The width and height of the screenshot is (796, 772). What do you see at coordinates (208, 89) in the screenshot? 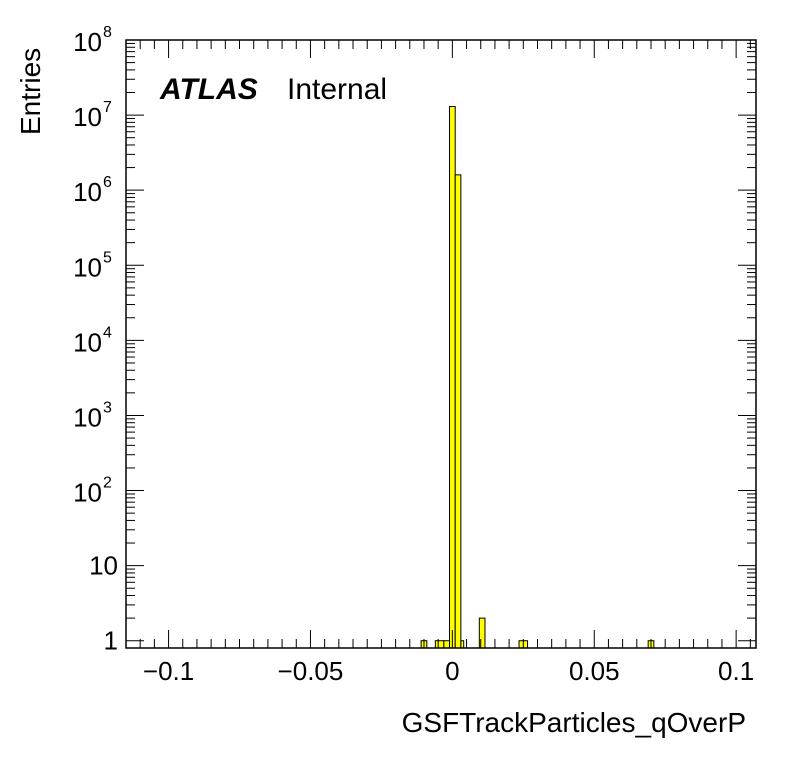
I see `atlas-label: ATLAS` at bounding box center [208, 89].